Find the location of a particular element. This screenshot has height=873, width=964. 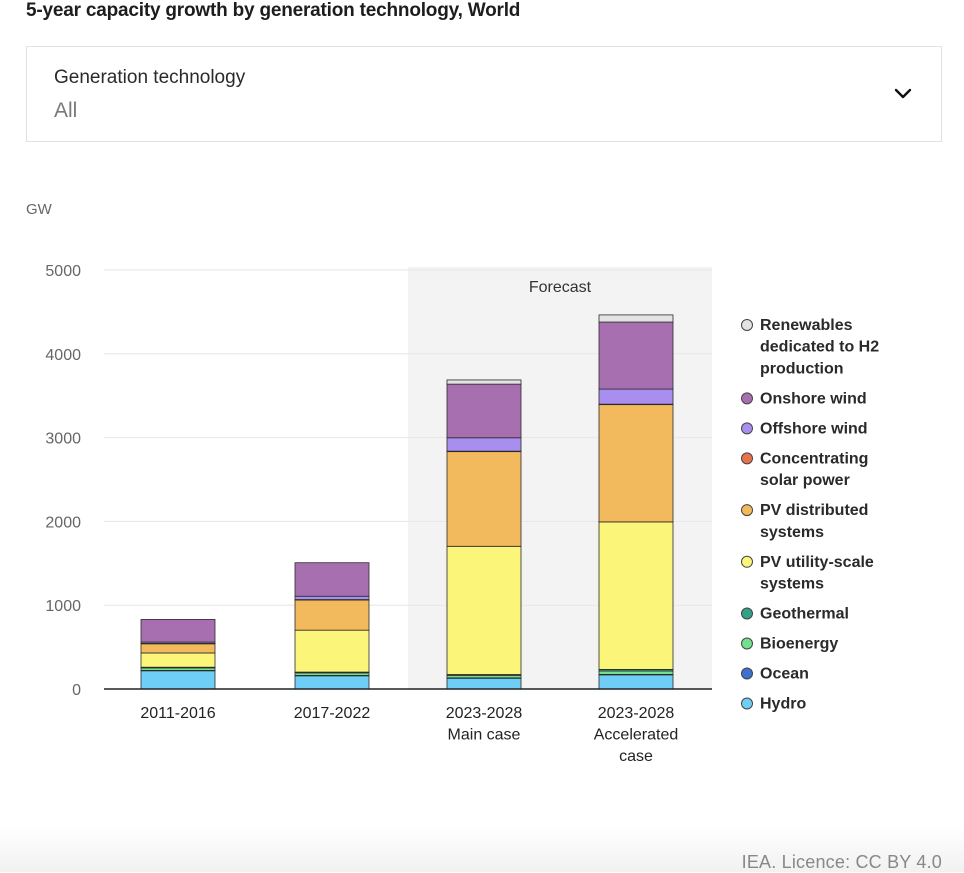

legend-label: Bioenergy is located at coordinates (799, 644).